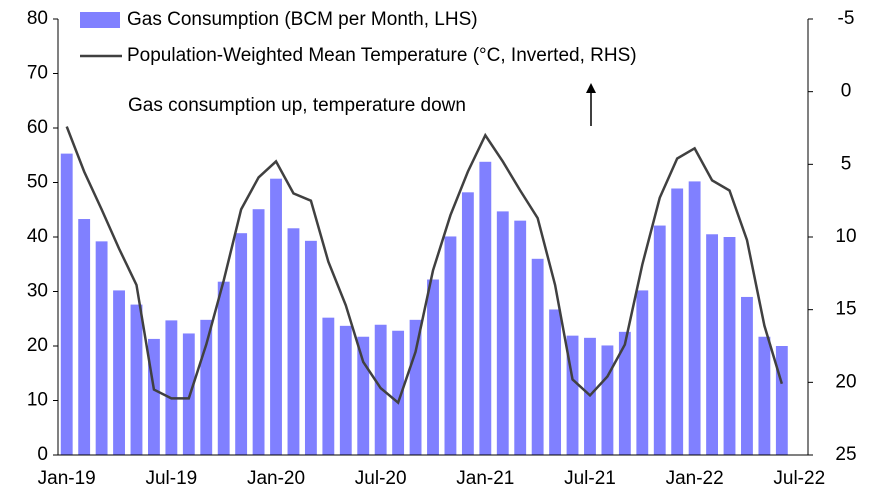 Image resolution: width=882 pixels, height=497 pixels. What do you see at coordinates (37, 345) in the screenshot?
I see `y-tick-label: 20` at bounding box center [37, 345].